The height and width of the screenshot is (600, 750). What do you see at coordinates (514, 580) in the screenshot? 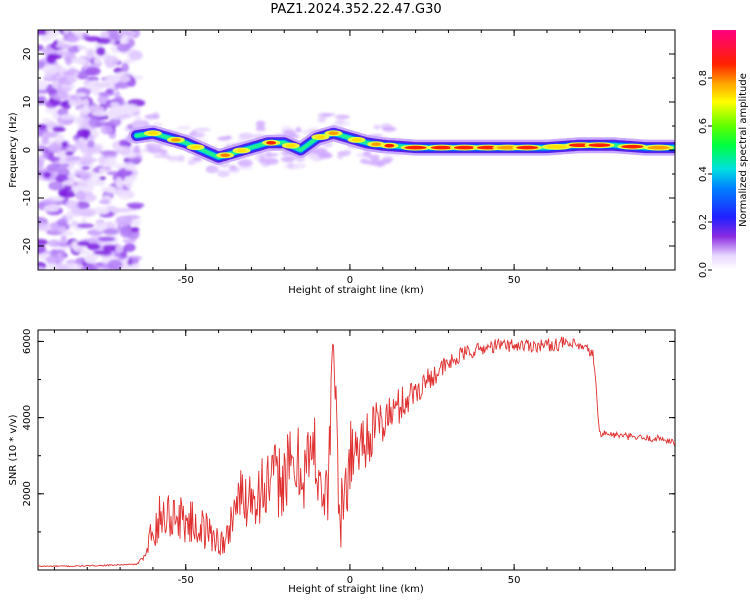
I see `bottom-x-tick-label: 50` at bounding box center [514, 580].